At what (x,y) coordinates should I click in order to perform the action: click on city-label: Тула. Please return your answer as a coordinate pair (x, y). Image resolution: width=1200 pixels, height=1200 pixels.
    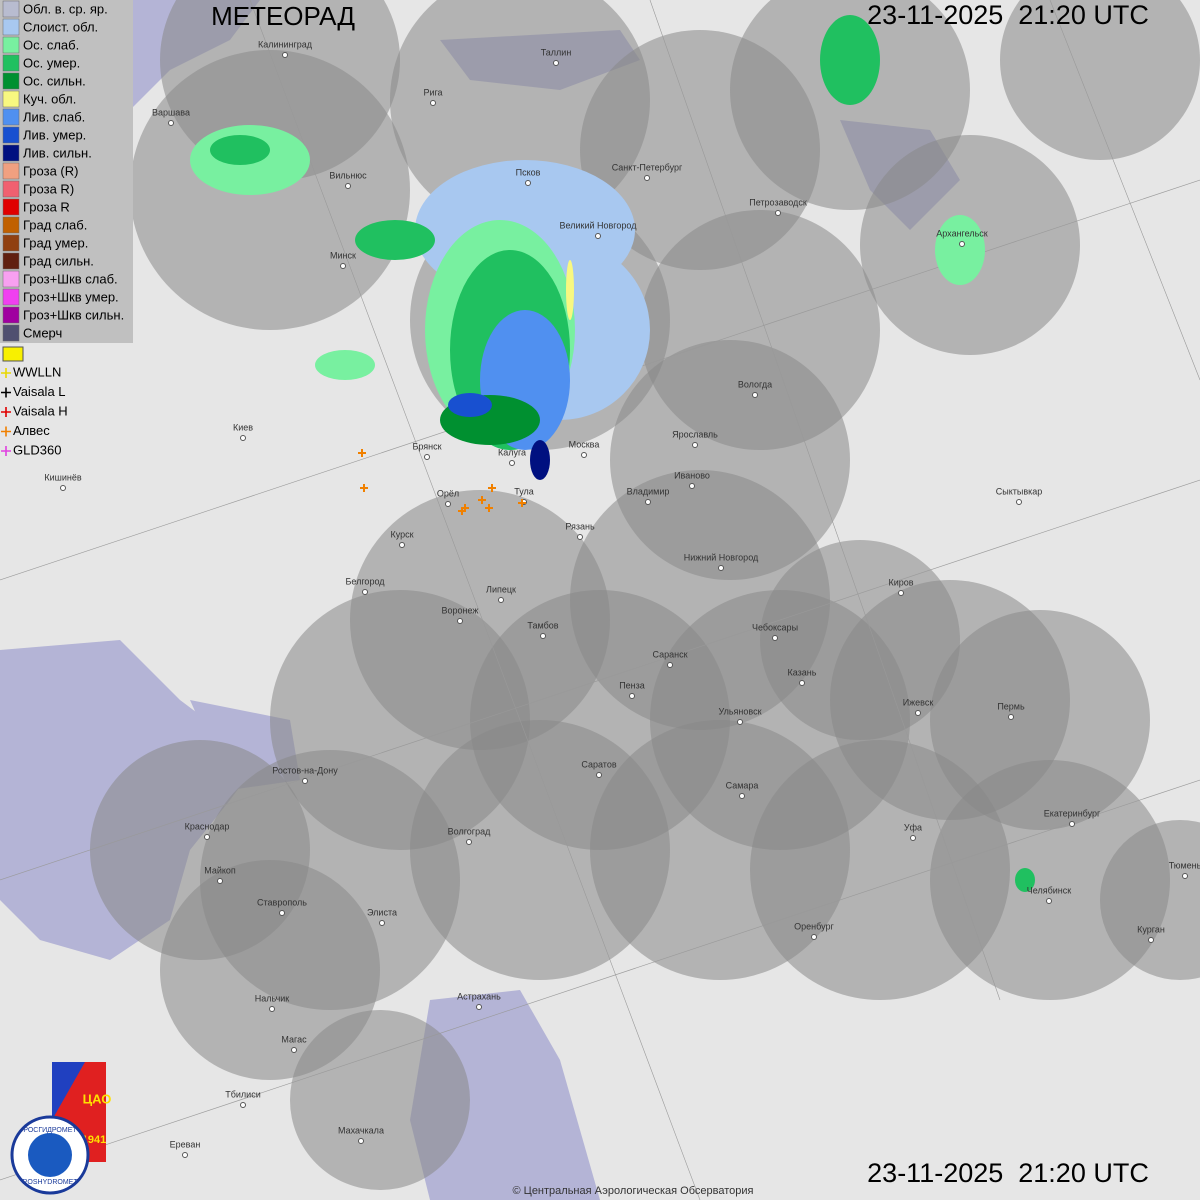
    Looking at the image, I should click on (524, 491).